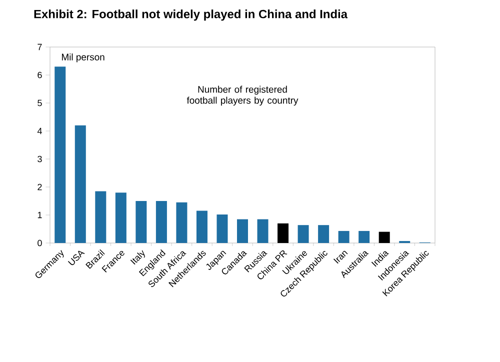  I want to click on y-tick-label: 1, so click(40, 215).